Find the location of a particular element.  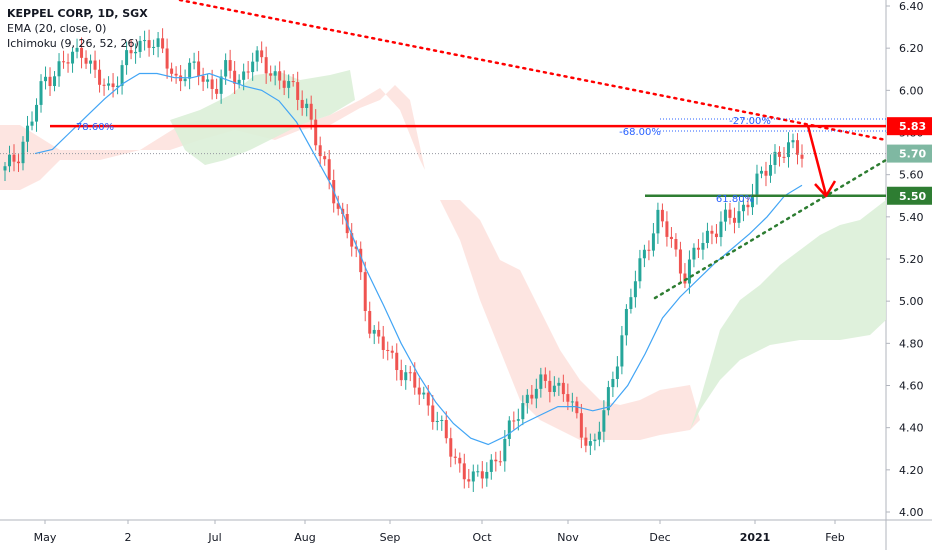

time-tick-label: Oct is located at coordinates (482, 537).